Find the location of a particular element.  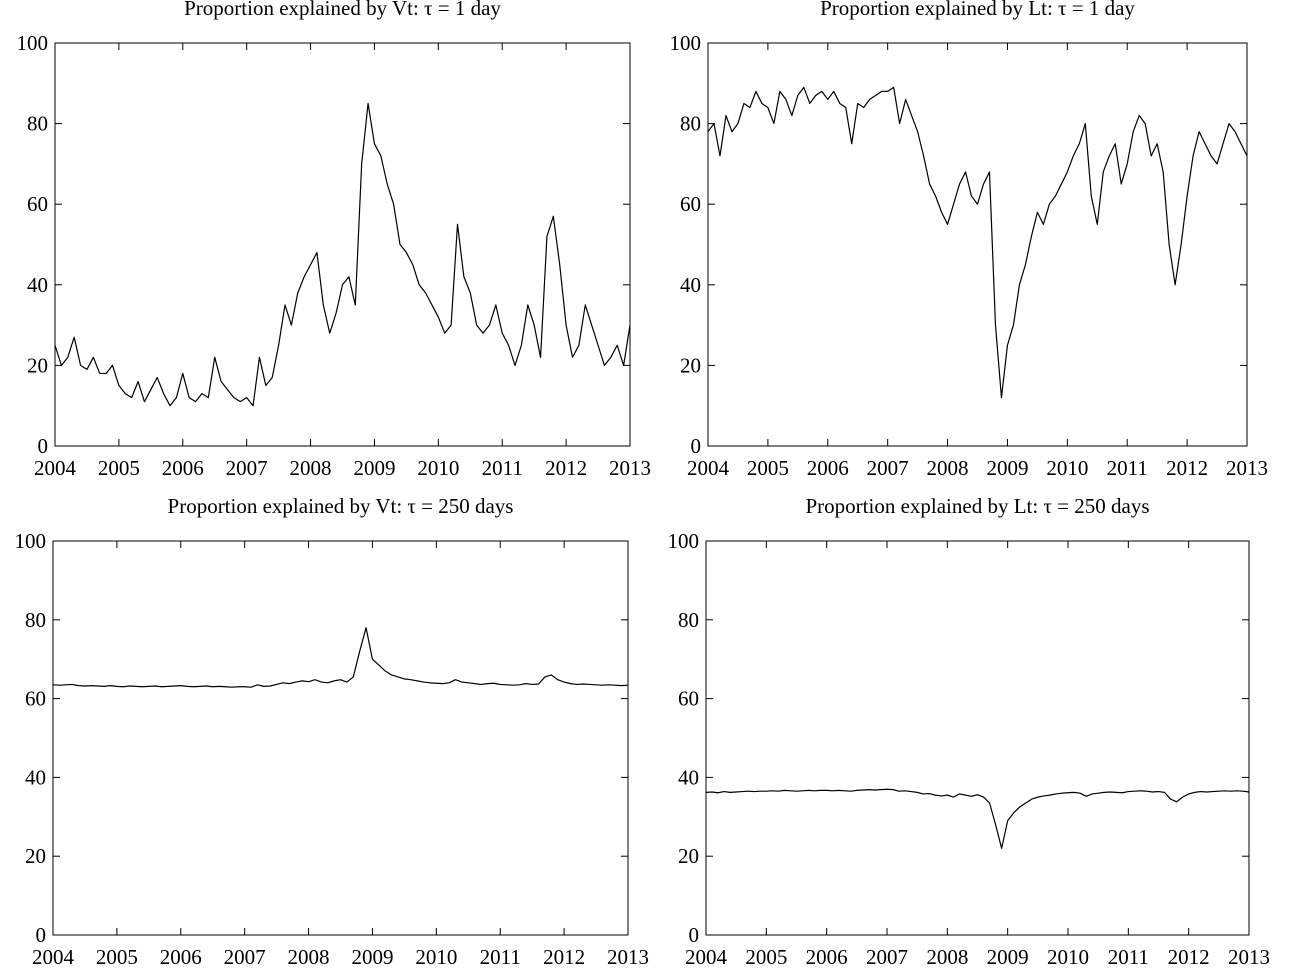

chart-title: Proportion explained by Vt: τ = 1 day is located at coordinates (342, 10).